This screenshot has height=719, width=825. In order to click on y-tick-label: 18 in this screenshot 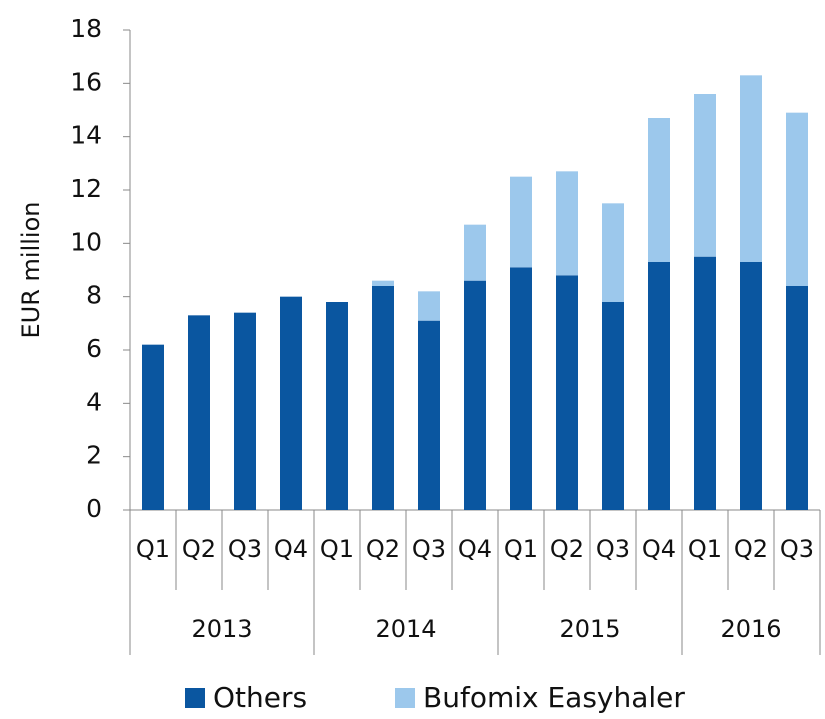, I will do `click(86, 28)`.